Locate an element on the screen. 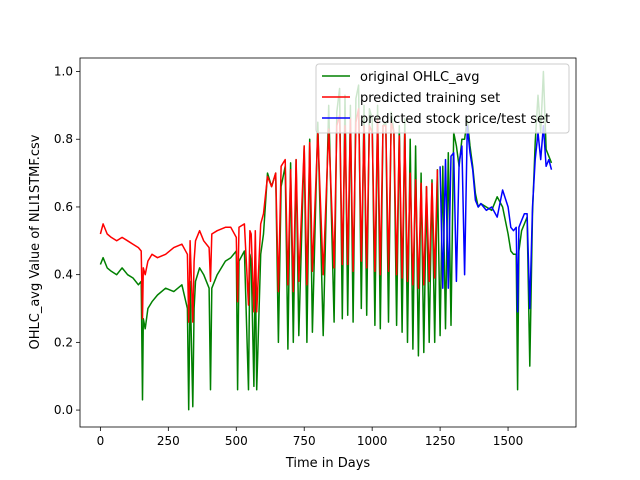 The image size is (640, 480). x-tick-label: 500 is located at coordinates (236, 441).